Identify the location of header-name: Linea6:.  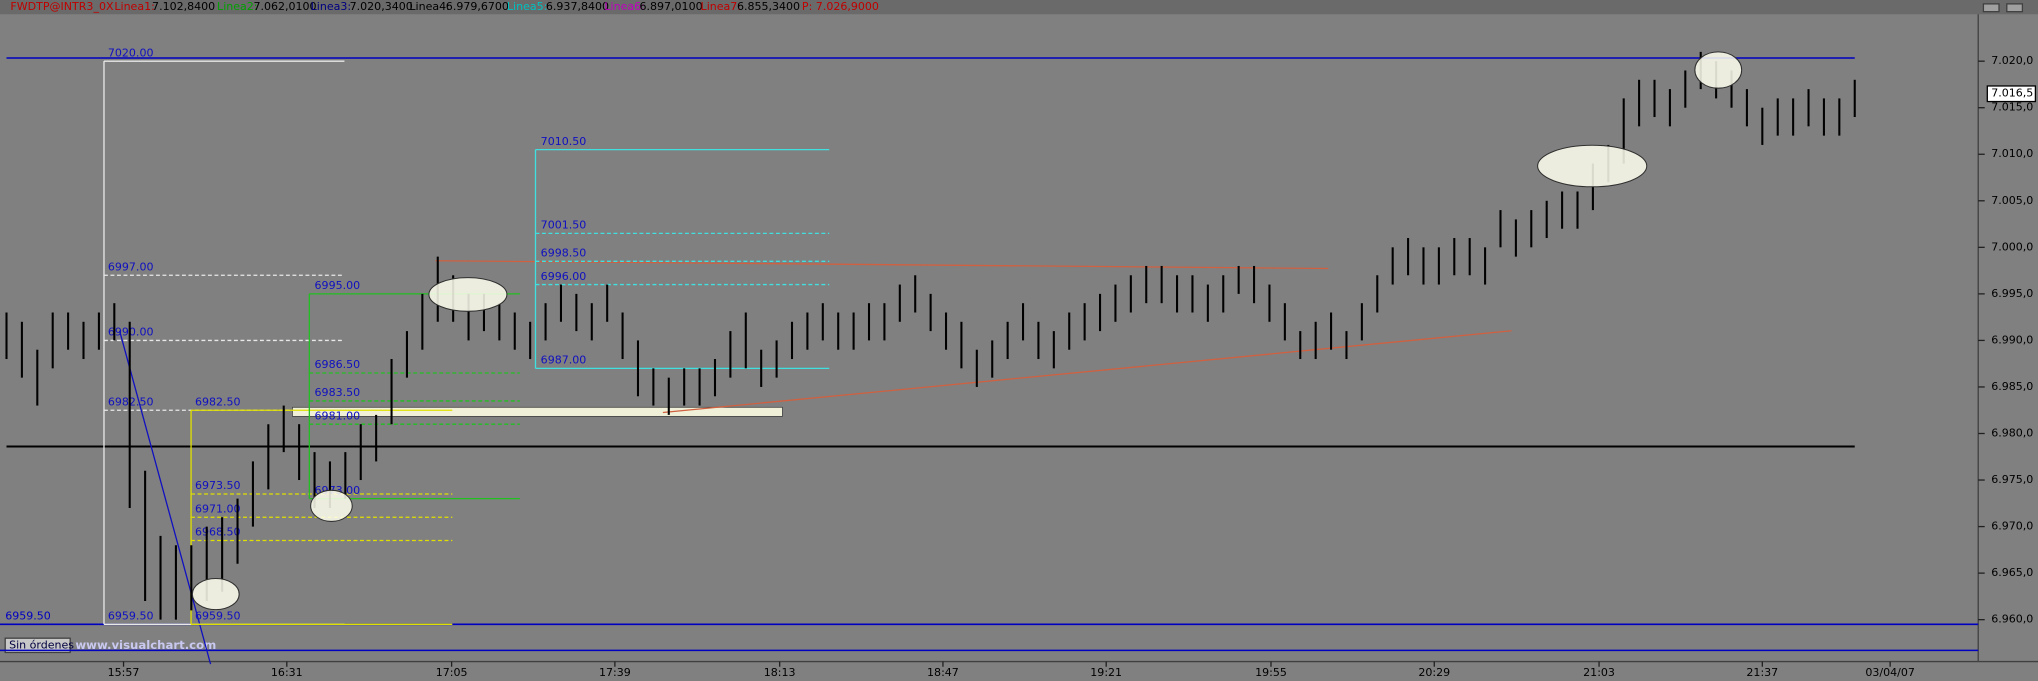
(624, 6).